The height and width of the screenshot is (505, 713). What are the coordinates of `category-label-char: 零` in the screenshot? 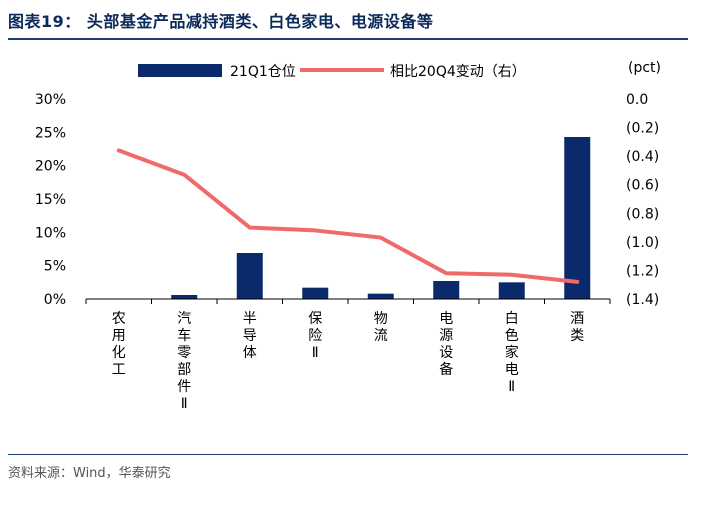 It's located at (184, 353).